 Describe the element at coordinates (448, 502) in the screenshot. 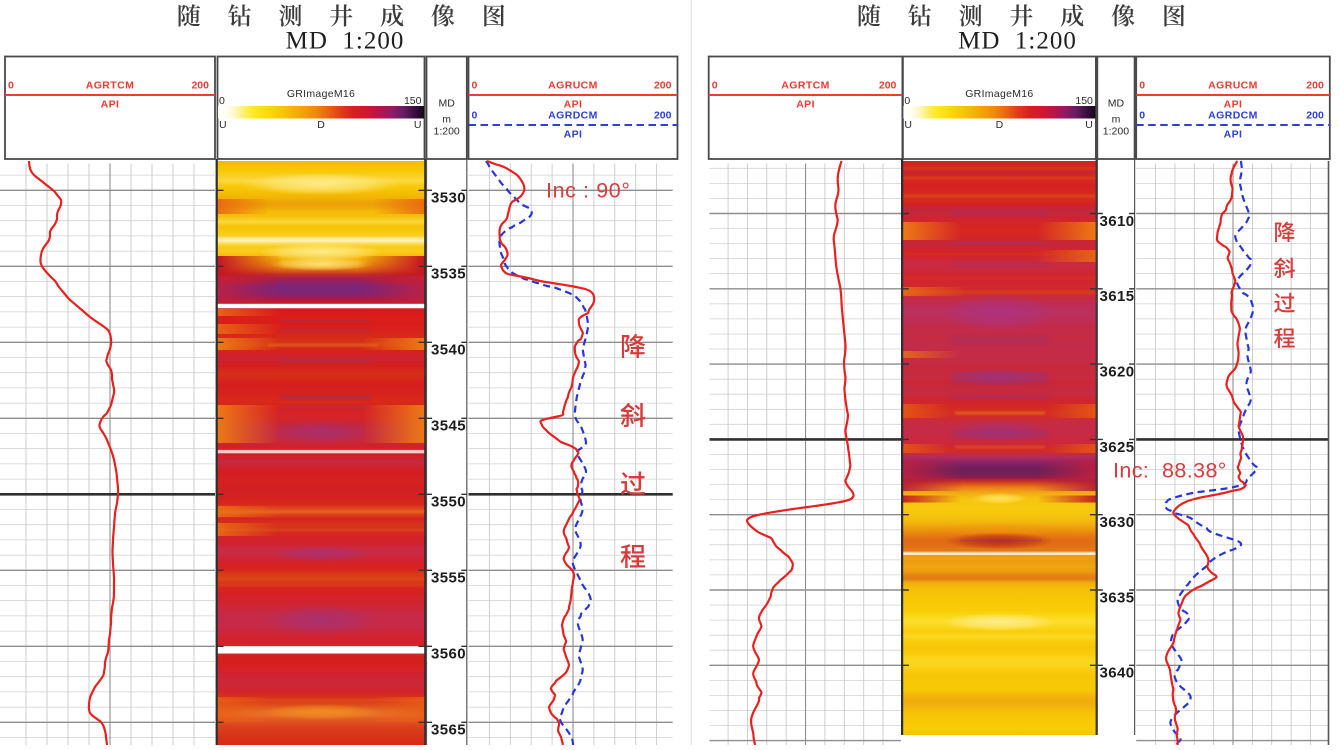

I see `svg-text: 3550` at that location.